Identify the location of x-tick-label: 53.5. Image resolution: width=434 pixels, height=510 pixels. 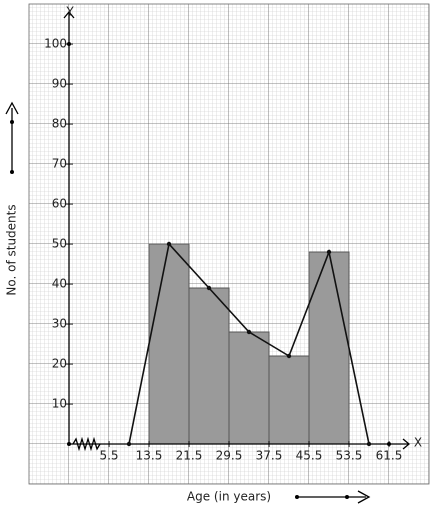
(349, 456).